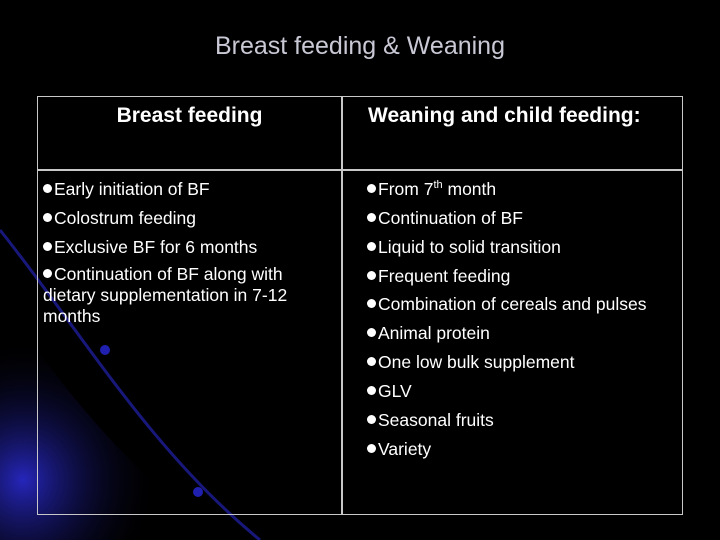  What do you see at coordinates (517, 276) in the screenshot?
I see `list-item: Frequent feeding` at bounding box center [517, 276].